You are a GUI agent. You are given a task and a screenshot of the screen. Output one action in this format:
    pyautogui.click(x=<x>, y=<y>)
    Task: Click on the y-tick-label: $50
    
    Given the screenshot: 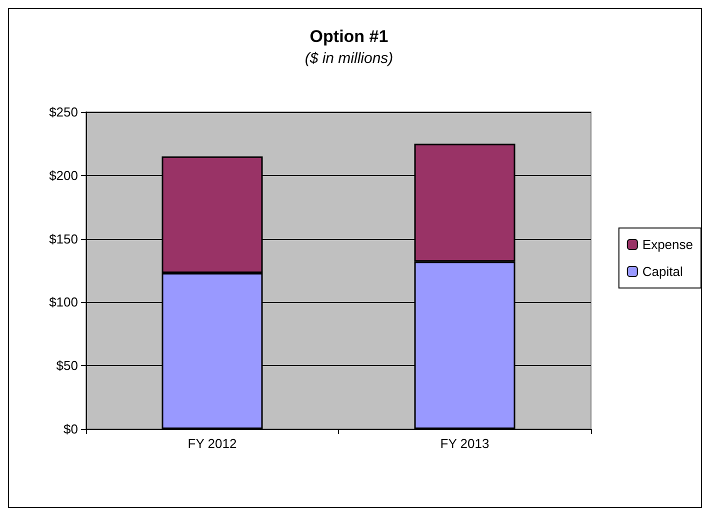 What is the action you would take?
    pyautogui.click(x=67, y=366)
    